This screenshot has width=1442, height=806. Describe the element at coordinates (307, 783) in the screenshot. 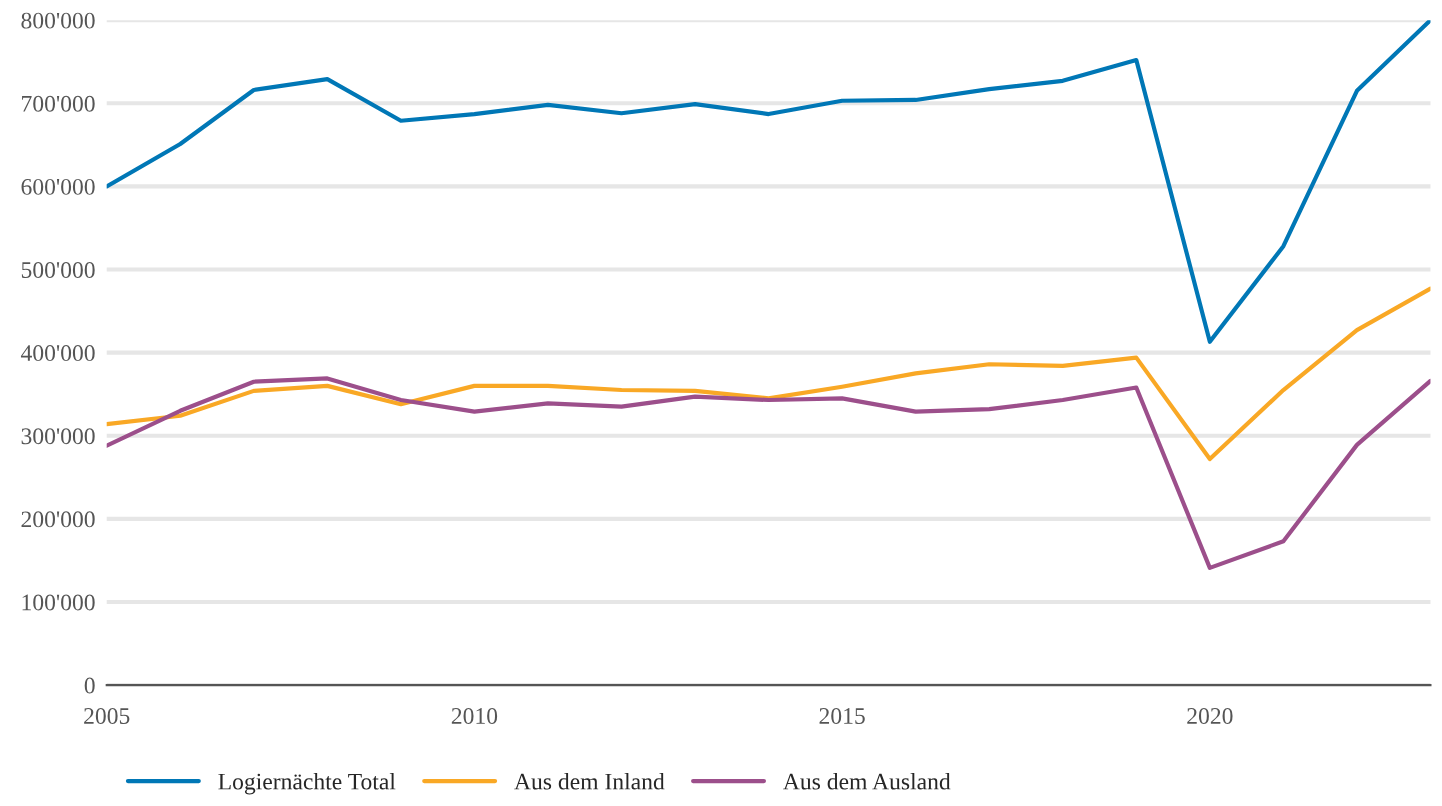

I see `legend-label: Logiernächte Total` at that location.